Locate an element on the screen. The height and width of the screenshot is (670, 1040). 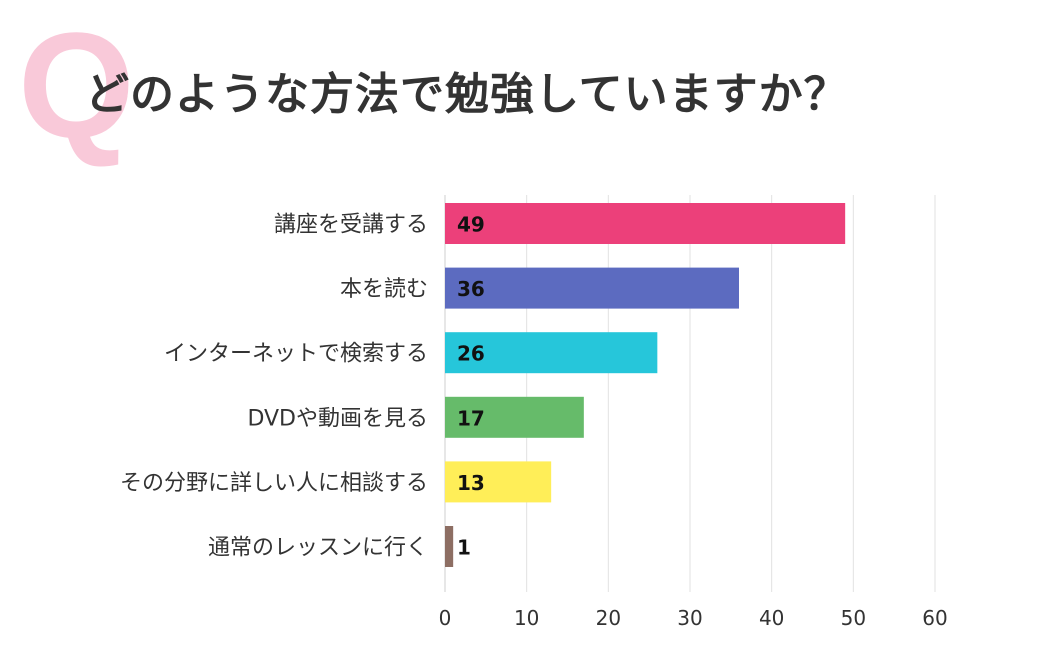
category-label: その分野に詳しい人に相談する is located at coordinates (274, 483).